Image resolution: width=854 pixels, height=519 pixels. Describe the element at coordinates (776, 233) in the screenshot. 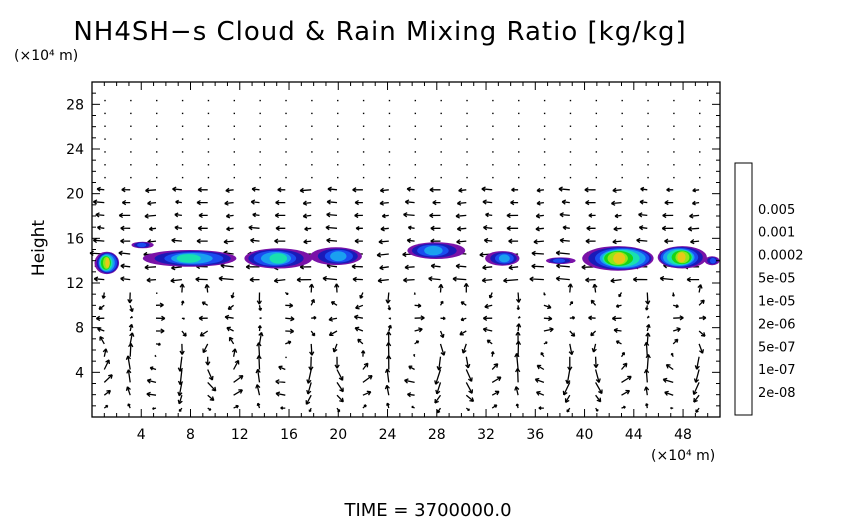

I see `colorbar-label: 0.001` at that location.